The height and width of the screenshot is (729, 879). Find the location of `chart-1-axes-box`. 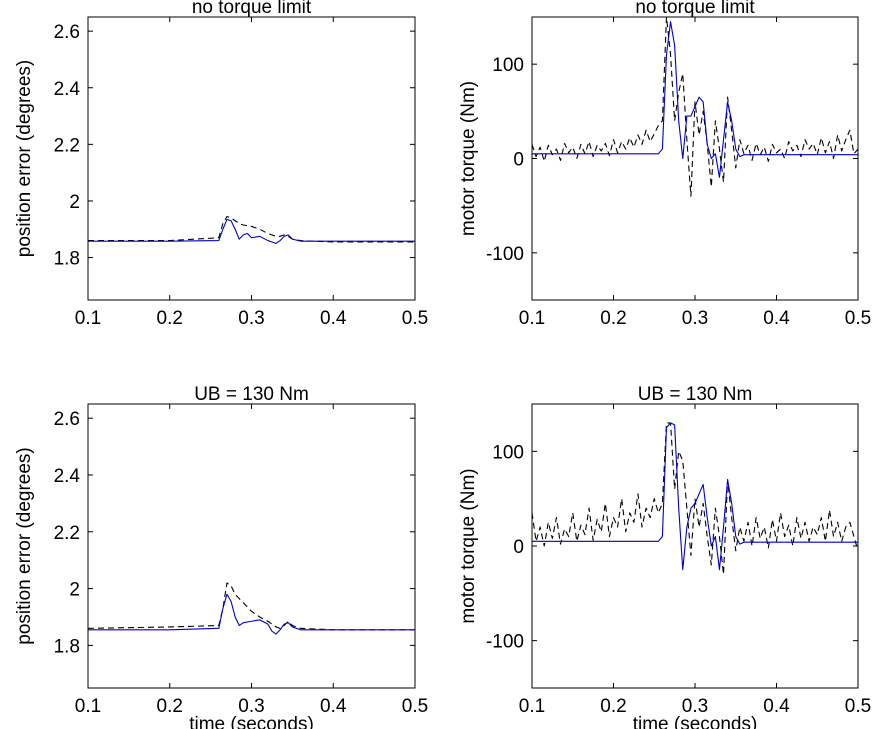

chart-1-axes-box is located at coordinates (695, 158).